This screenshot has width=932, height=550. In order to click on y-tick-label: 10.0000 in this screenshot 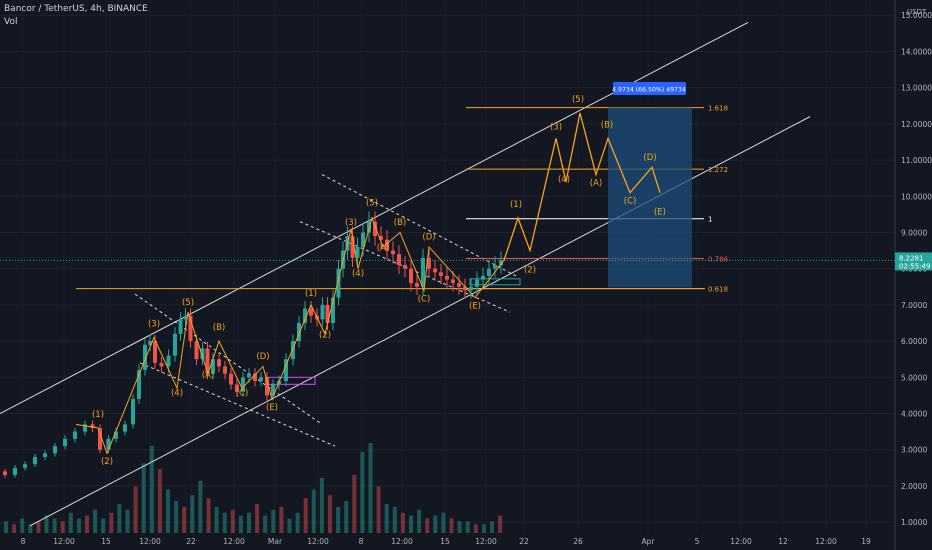, I will do `click(916, 196)`.